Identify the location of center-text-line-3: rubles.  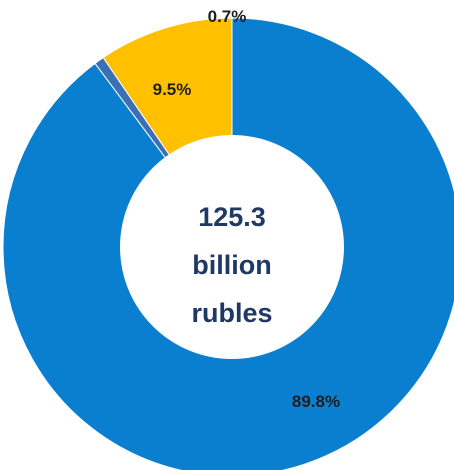
(231, 313).